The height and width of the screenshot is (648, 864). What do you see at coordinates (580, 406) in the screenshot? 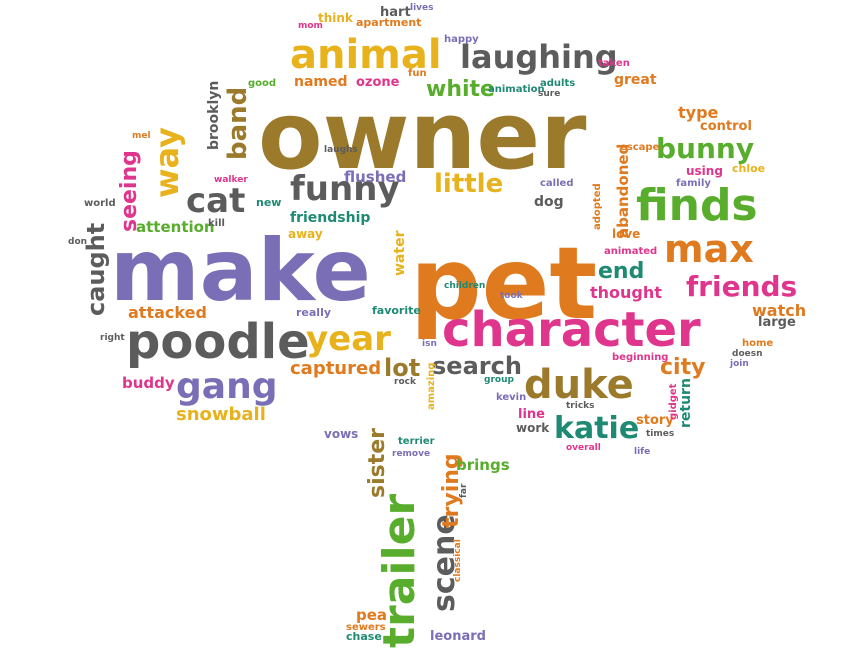
I see `word-tricks: tricks` at bounding box center [580, 406].